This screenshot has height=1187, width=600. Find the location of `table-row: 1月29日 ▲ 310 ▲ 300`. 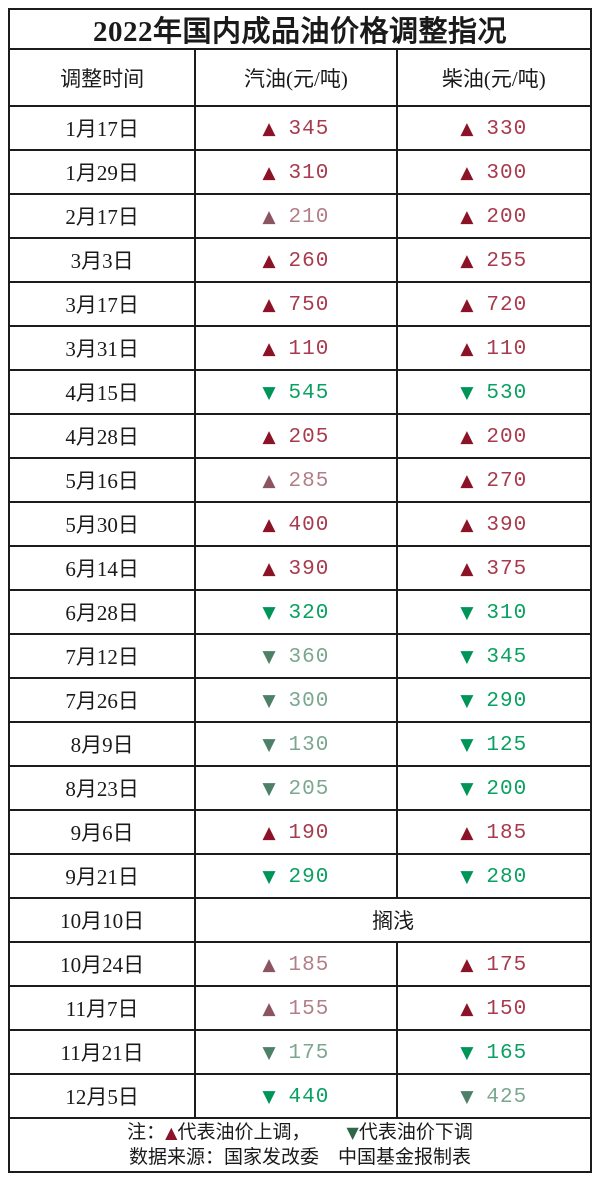

table-row: 1月29日 ▲ 310 ▲ 300 is located at coordinates (300, 172).